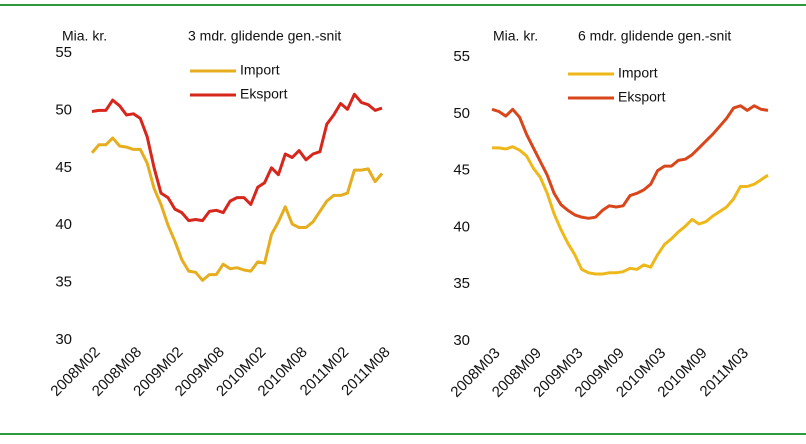  Describe the element at coordinates (264, 36) in the screenshot. I see `chart-title: 3 mdr. glidende gen.-snit` at that location.